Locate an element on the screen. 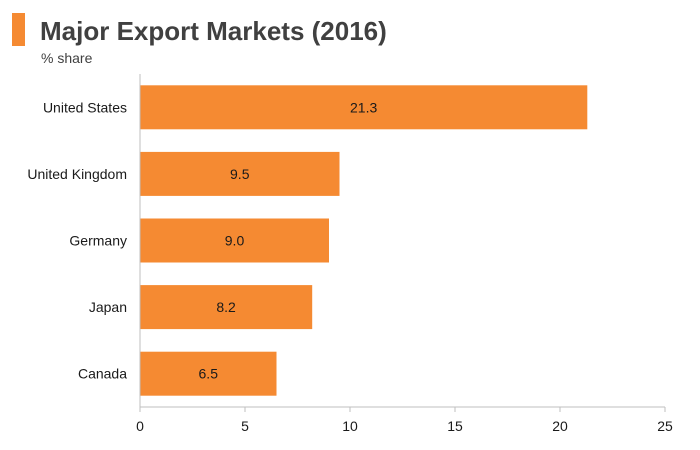  bar-value-label: 8.2 is located at coordinates (226, 307).